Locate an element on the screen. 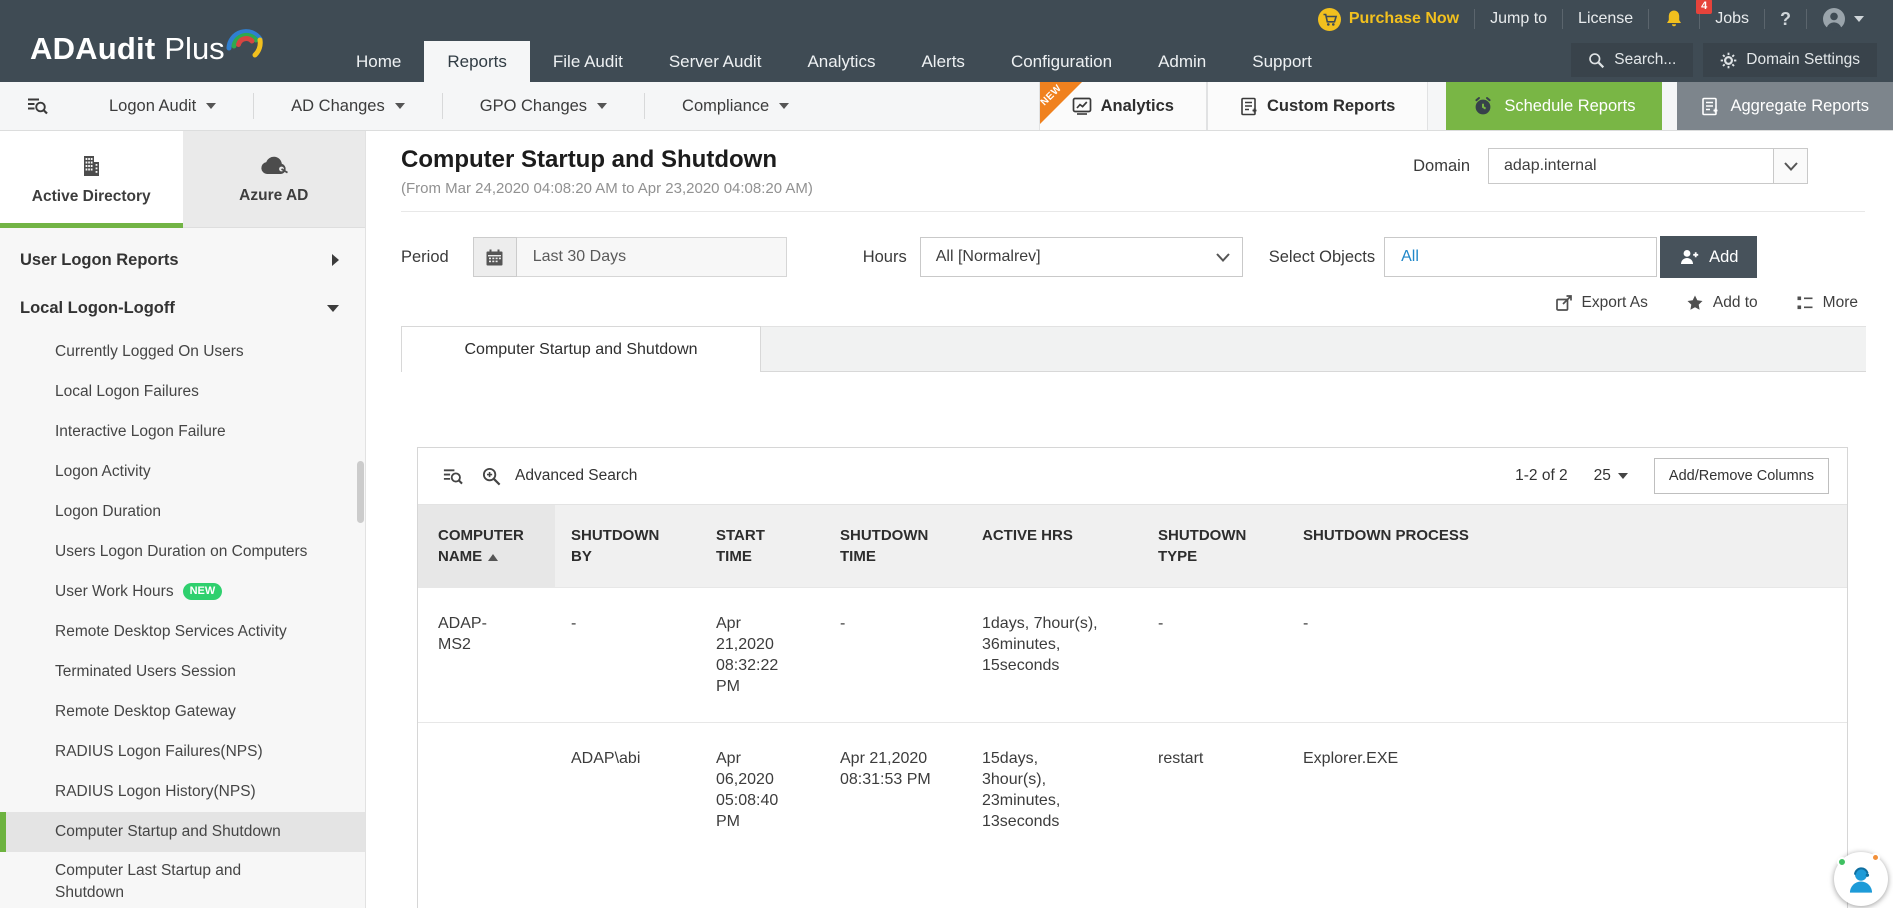  nav-configuration: Configuration is located at coordinates (1061, 61).